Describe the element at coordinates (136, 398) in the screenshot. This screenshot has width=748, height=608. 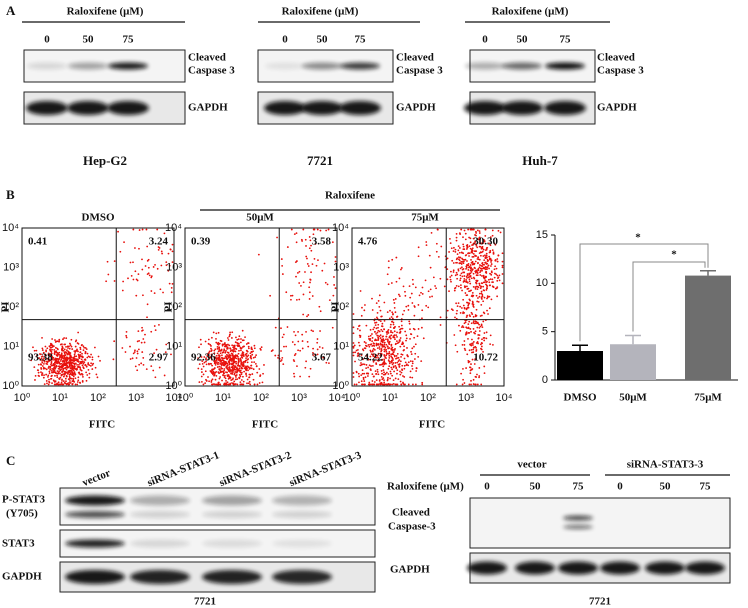
I see `x-tick-label: 10³` at that location.